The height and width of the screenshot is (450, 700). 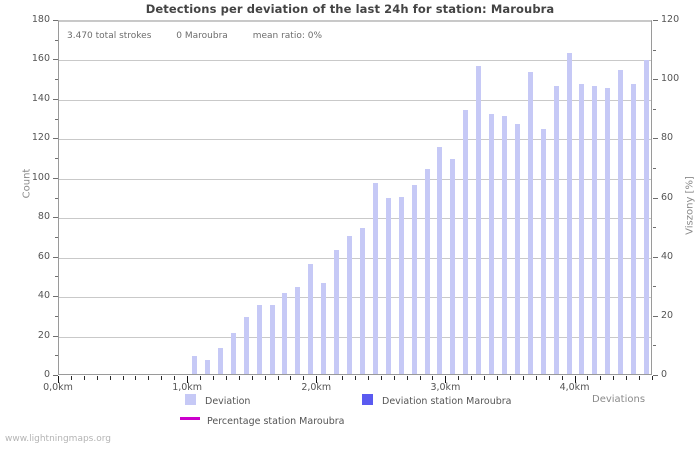 I want to click on y-axis-left-tick-label: 160, so click(x=40, y=59).